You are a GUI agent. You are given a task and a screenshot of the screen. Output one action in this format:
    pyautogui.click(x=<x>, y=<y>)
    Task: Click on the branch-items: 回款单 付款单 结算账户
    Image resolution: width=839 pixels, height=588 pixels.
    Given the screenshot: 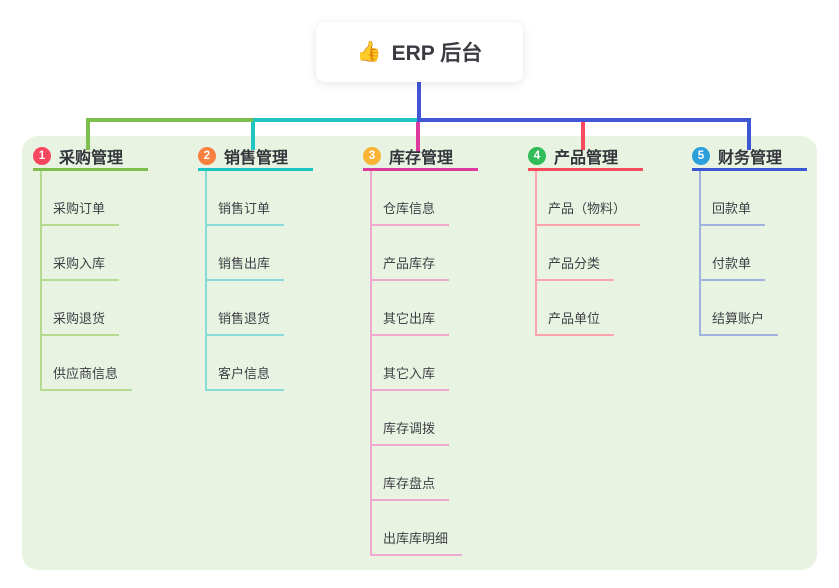 What is the action you would take?
    pyautogui.click(x=753, y=253)
    